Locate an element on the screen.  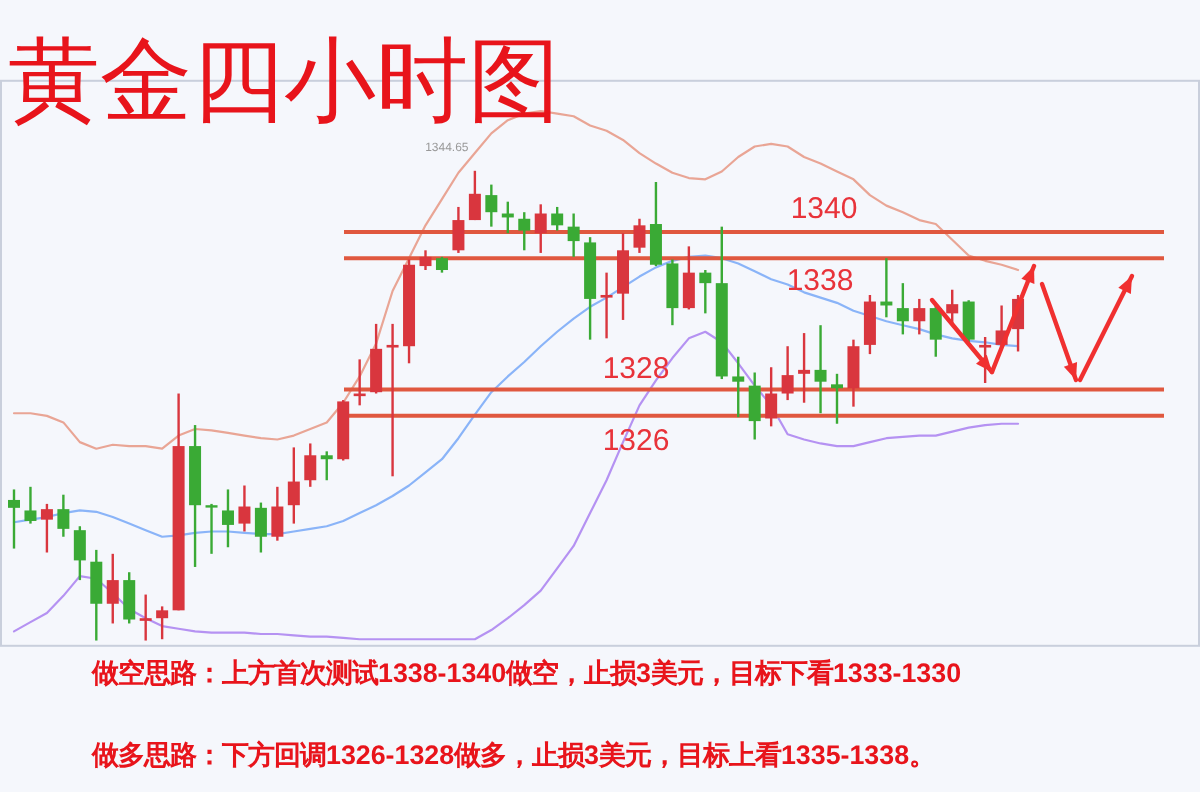
ref-line-label: 1338 is located at coordinates (820, 281).